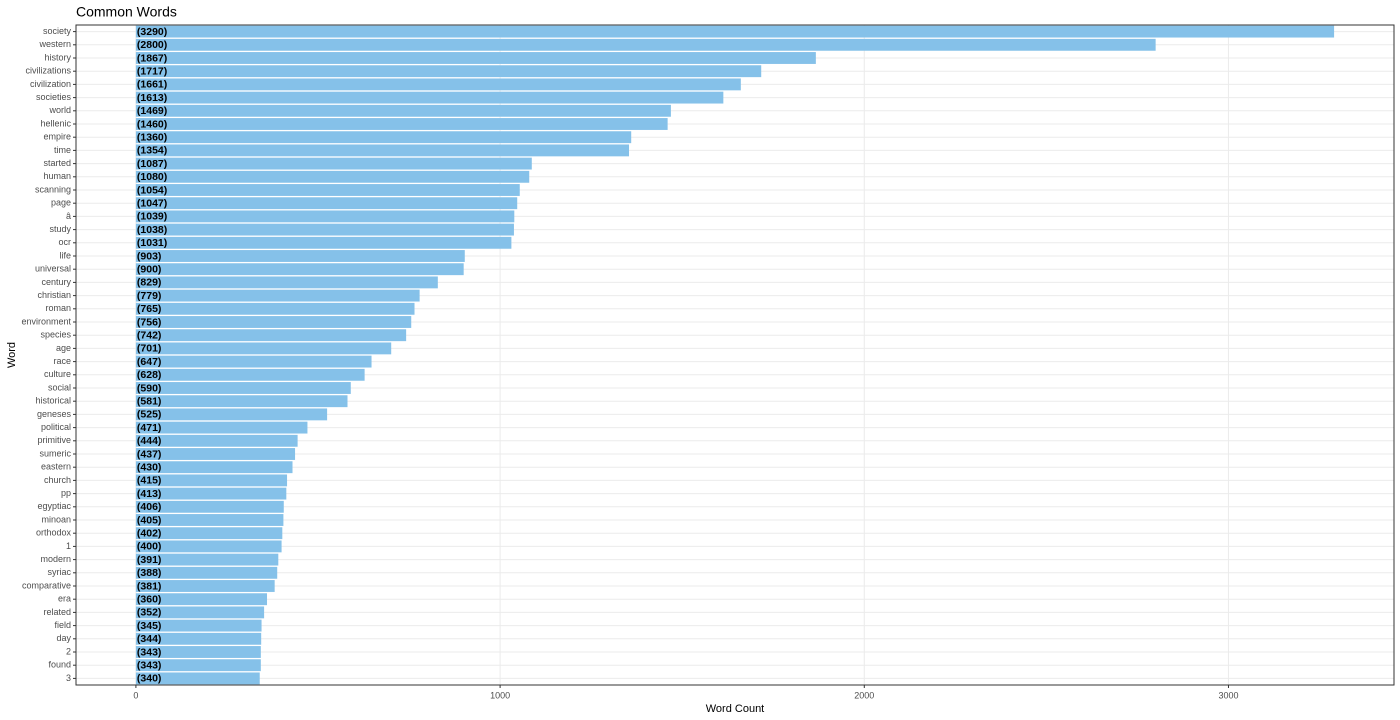  Describe the element at coordinates (57, 480) in the screenshot. I see `y-tick-label: church` at that location.